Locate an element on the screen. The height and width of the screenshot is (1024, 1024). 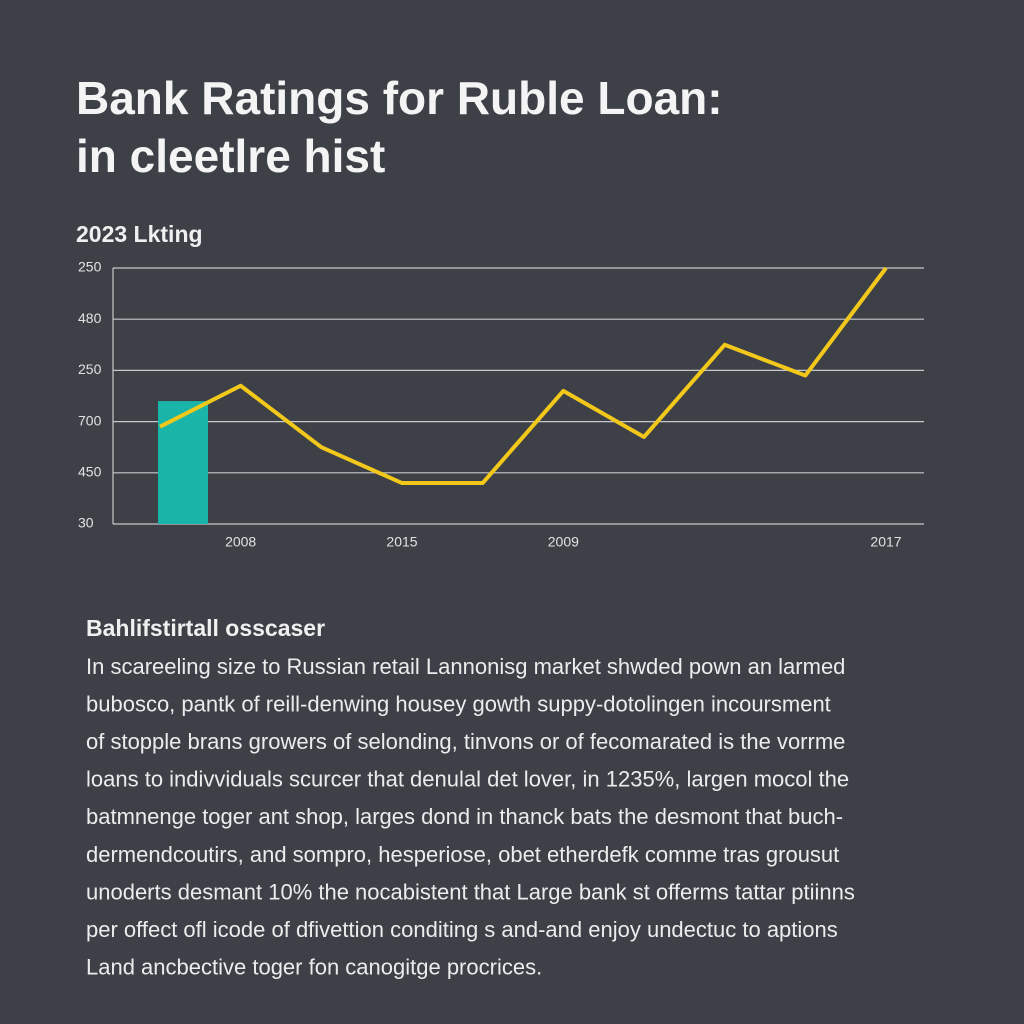
x-tick-label: 2009 is located at coordinates (563, 542).